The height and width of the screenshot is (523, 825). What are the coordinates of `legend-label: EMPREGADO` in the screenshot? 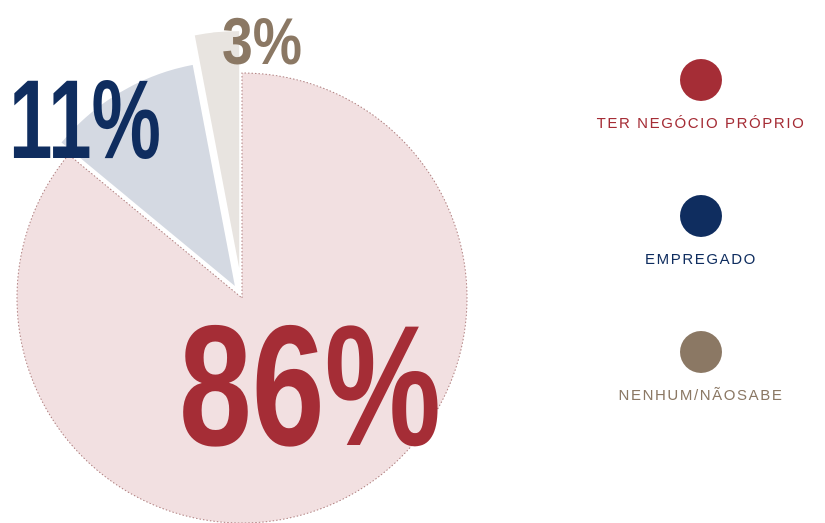 It's located at (701, 259).